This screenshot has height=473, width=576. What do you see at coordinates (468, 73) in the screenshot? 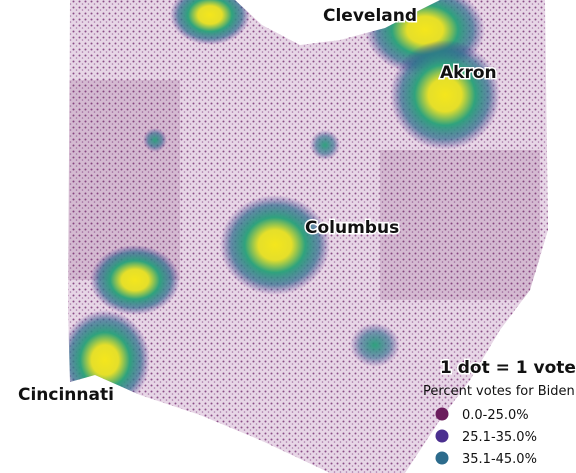
I see `city-label: Akron` at bounding box center [468, 73].